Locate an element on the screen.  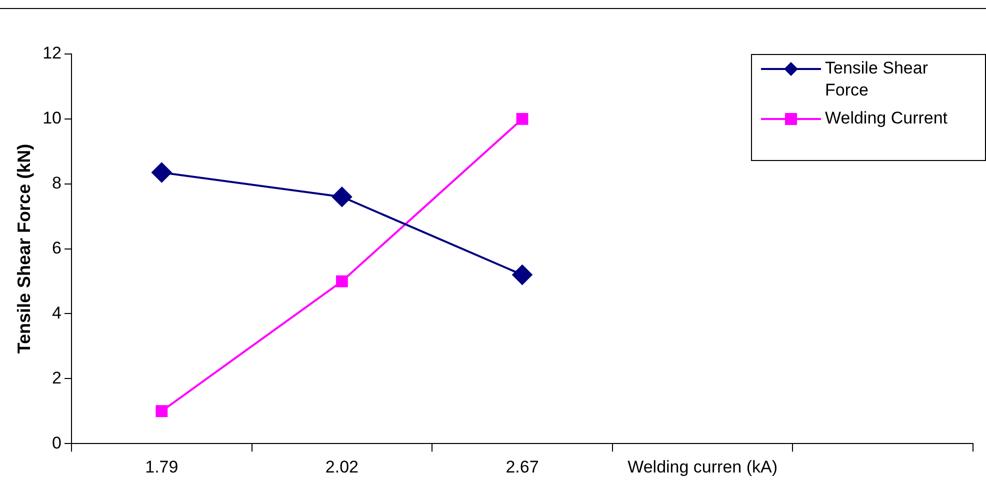
y-axis-title: Tensile Shear Force (kN) is located at coordinates (24, 249).